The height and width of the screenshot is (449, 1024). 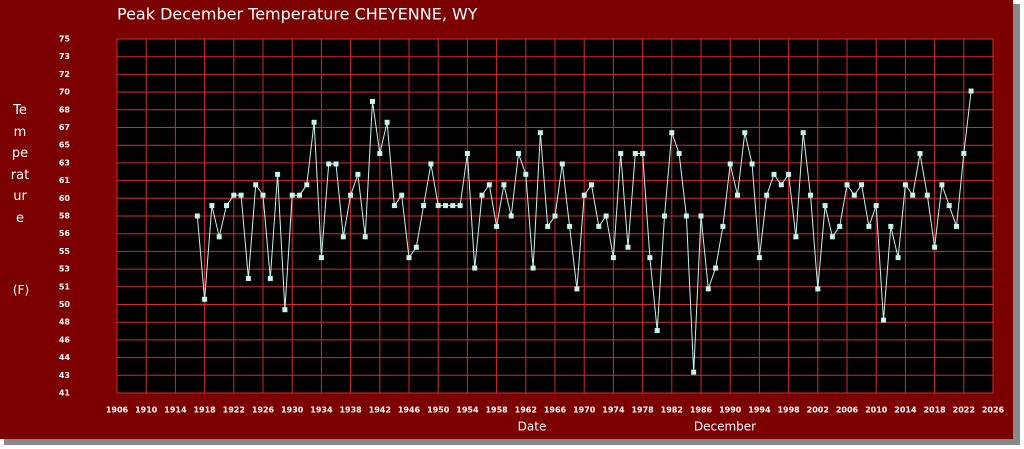 What do you see at coordinates (725, 427) in the screenshot?
I see `annotation: December` at bounding box center [725, 427].